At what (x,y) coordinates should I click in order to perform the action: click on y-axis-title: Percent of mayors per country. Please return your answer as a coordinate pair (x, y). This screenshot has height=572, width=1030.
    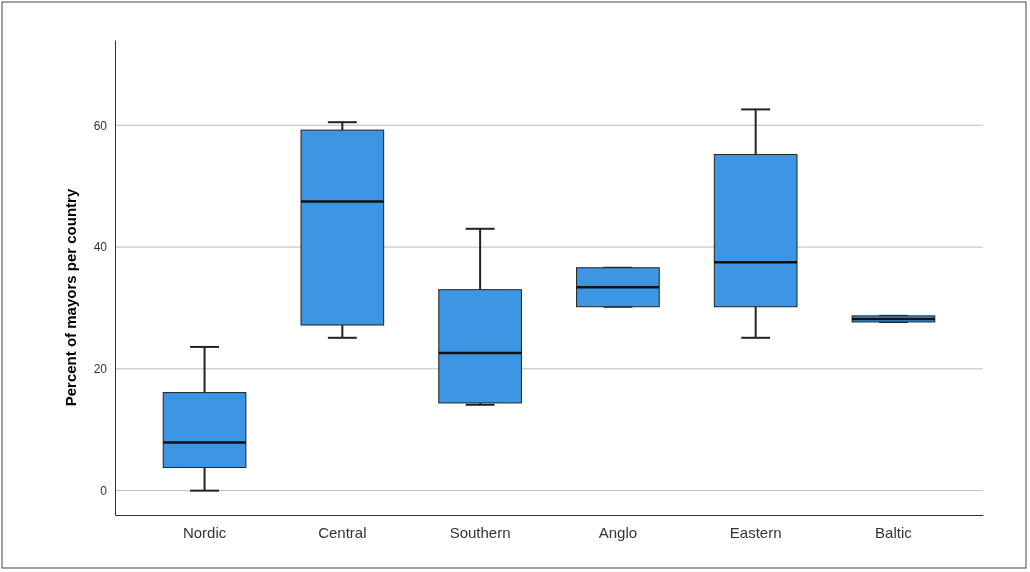
    Looking at the image, I should click on (70, 297).